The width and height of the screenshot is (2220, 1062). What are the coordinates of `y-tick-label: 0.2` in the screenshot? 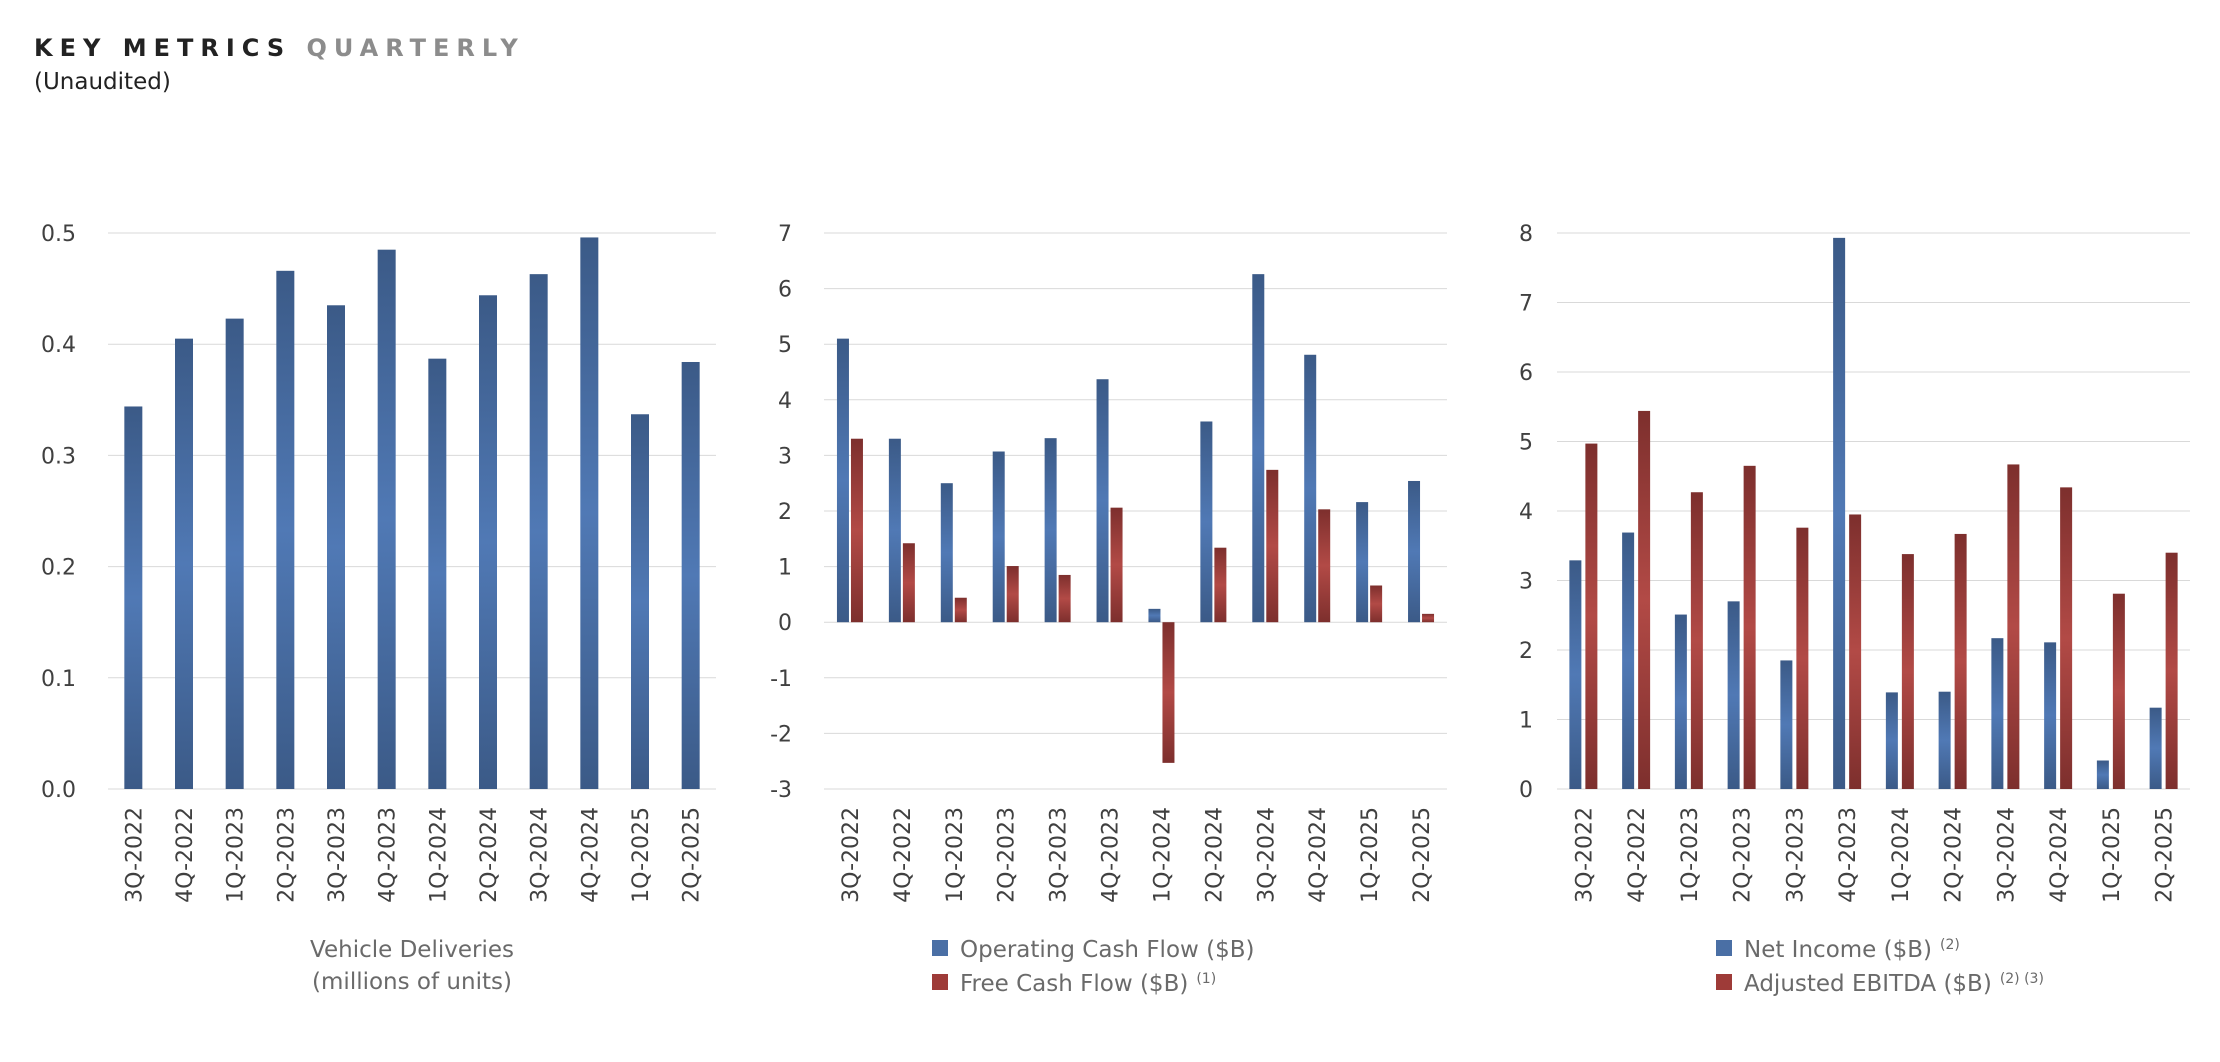 It's located at (58, 568).